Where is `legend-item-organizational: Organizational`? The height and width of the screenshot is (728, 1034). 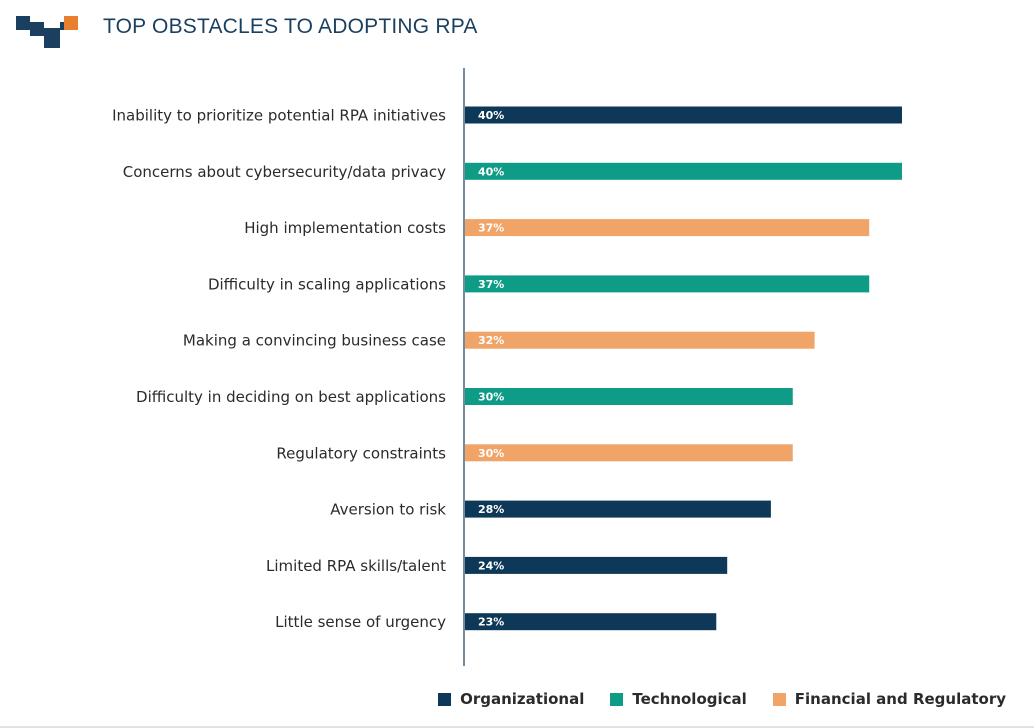 legend-item-organizational: Organizational is located at coordinates (511, 699).